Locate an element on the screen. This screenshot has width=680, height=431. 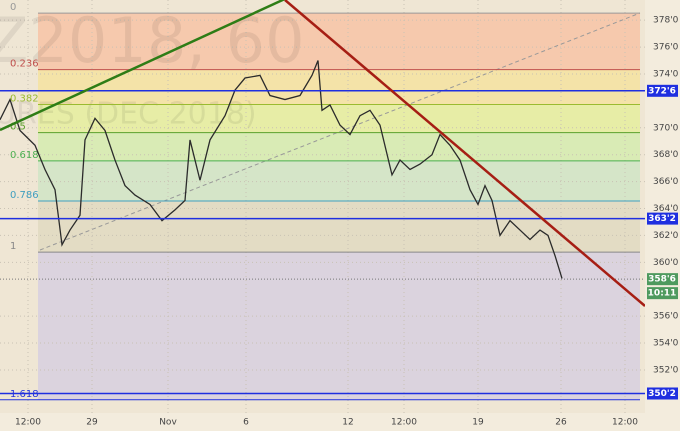
x-tick-label: 6 is located at coordinates (246, 423).